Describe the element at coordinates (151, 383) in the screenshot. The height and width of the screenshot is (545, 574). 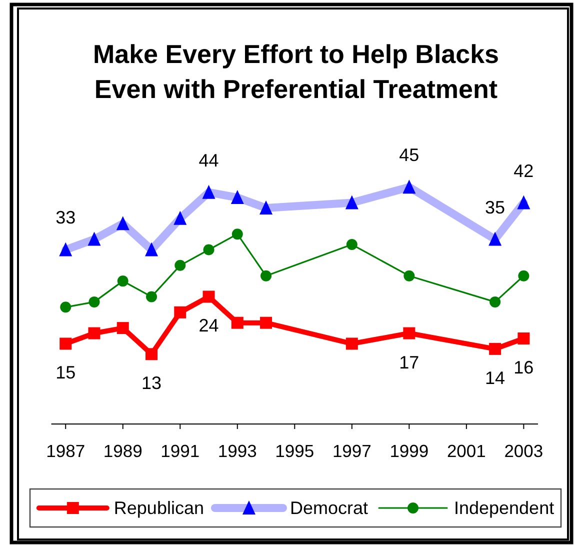
I see `data-label: 13` at that location.